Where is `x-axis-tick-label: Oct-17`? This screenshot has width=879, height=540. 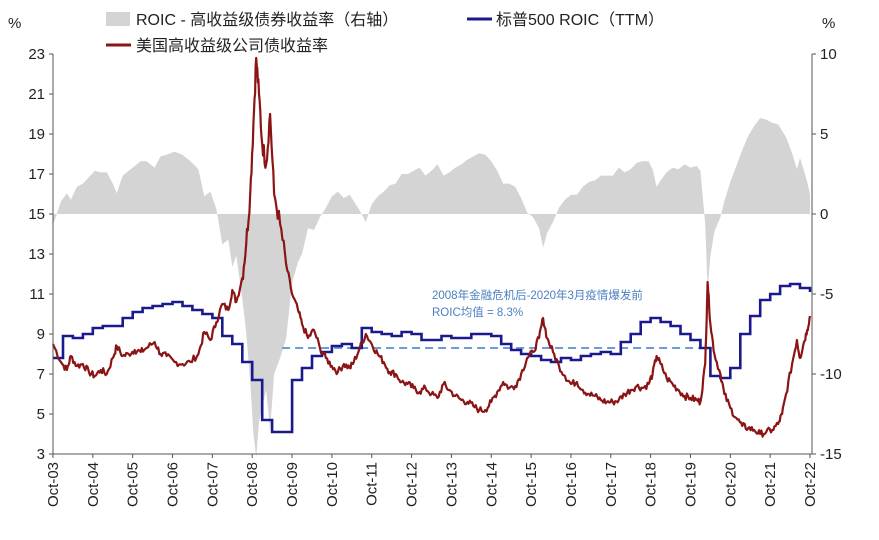
x-axis-tick-label: Oct-17 is located at coordinates (611, 484).